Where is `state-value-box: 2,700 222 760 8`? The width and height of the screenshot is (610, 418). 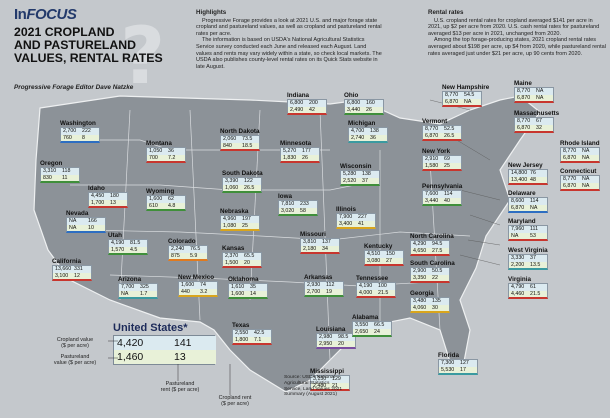 state-value-box: 2,700 222 760 8 is located at coordinates (80, 135).